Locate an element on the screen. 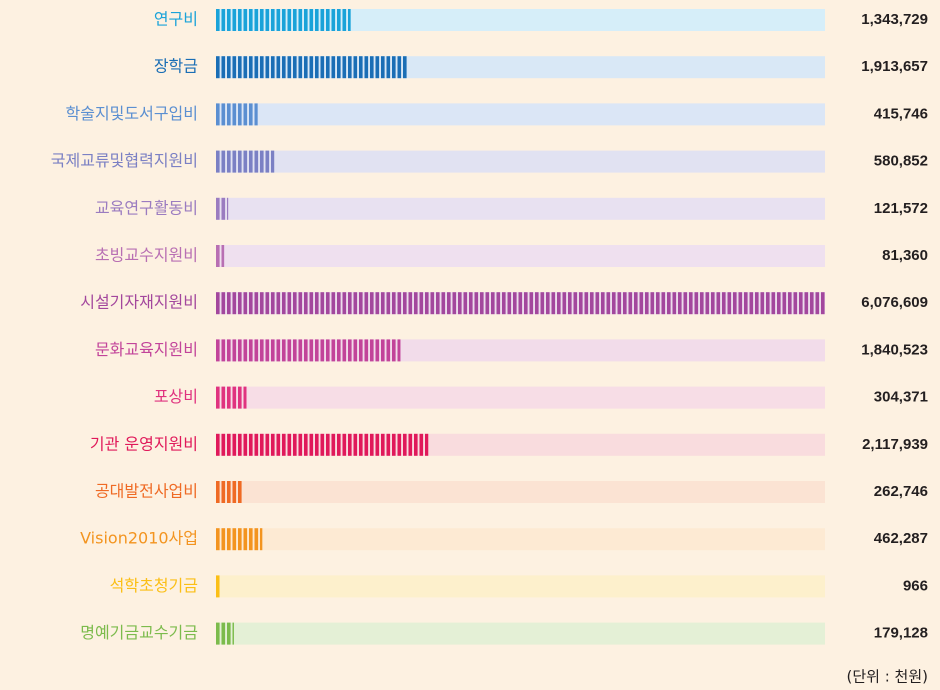 Image resolution: width=940 pixels, height=690 pixels. category-label: Vision2010사업 is located at coordinates (139, 538).